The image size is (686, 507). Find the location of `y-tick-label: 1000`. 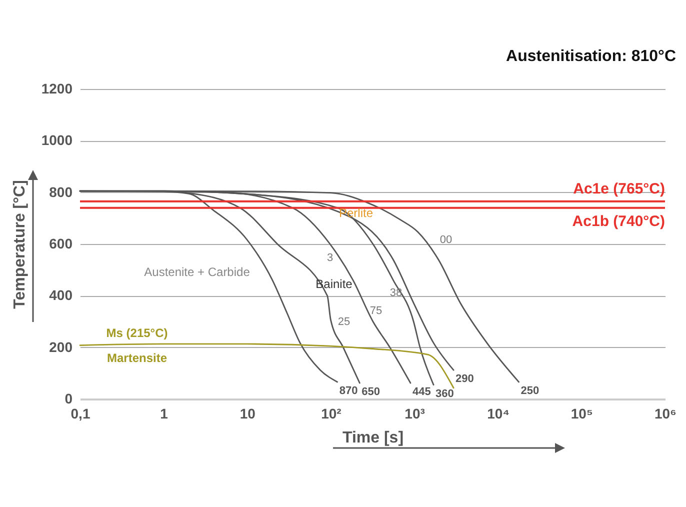

y-tick-label: 1000 is located at coordinates (57, 140).